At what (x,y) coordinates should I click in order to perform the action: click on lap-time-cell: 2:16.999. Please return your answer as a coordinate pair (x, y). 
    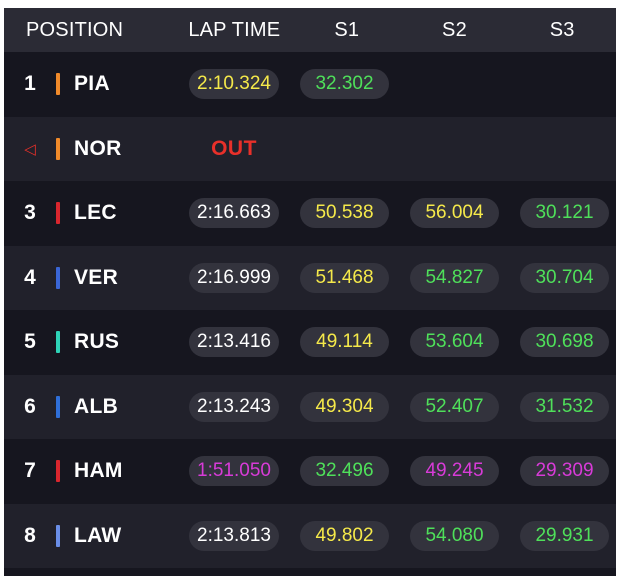
    Looking at the image, I should click on (234, 277).